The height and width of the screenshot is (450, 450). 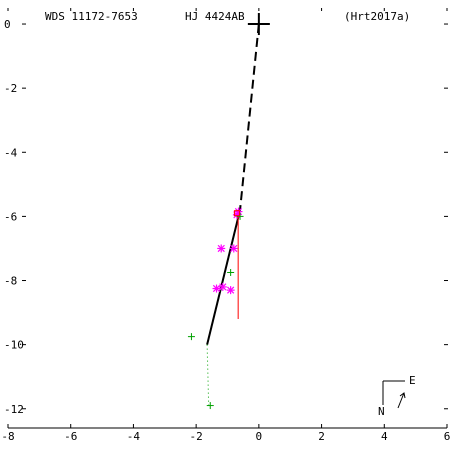 What do you see at coordinates (70, 436) in the screenshot?
I see `x-tick-label: -6` at bounding box center [70, 436].